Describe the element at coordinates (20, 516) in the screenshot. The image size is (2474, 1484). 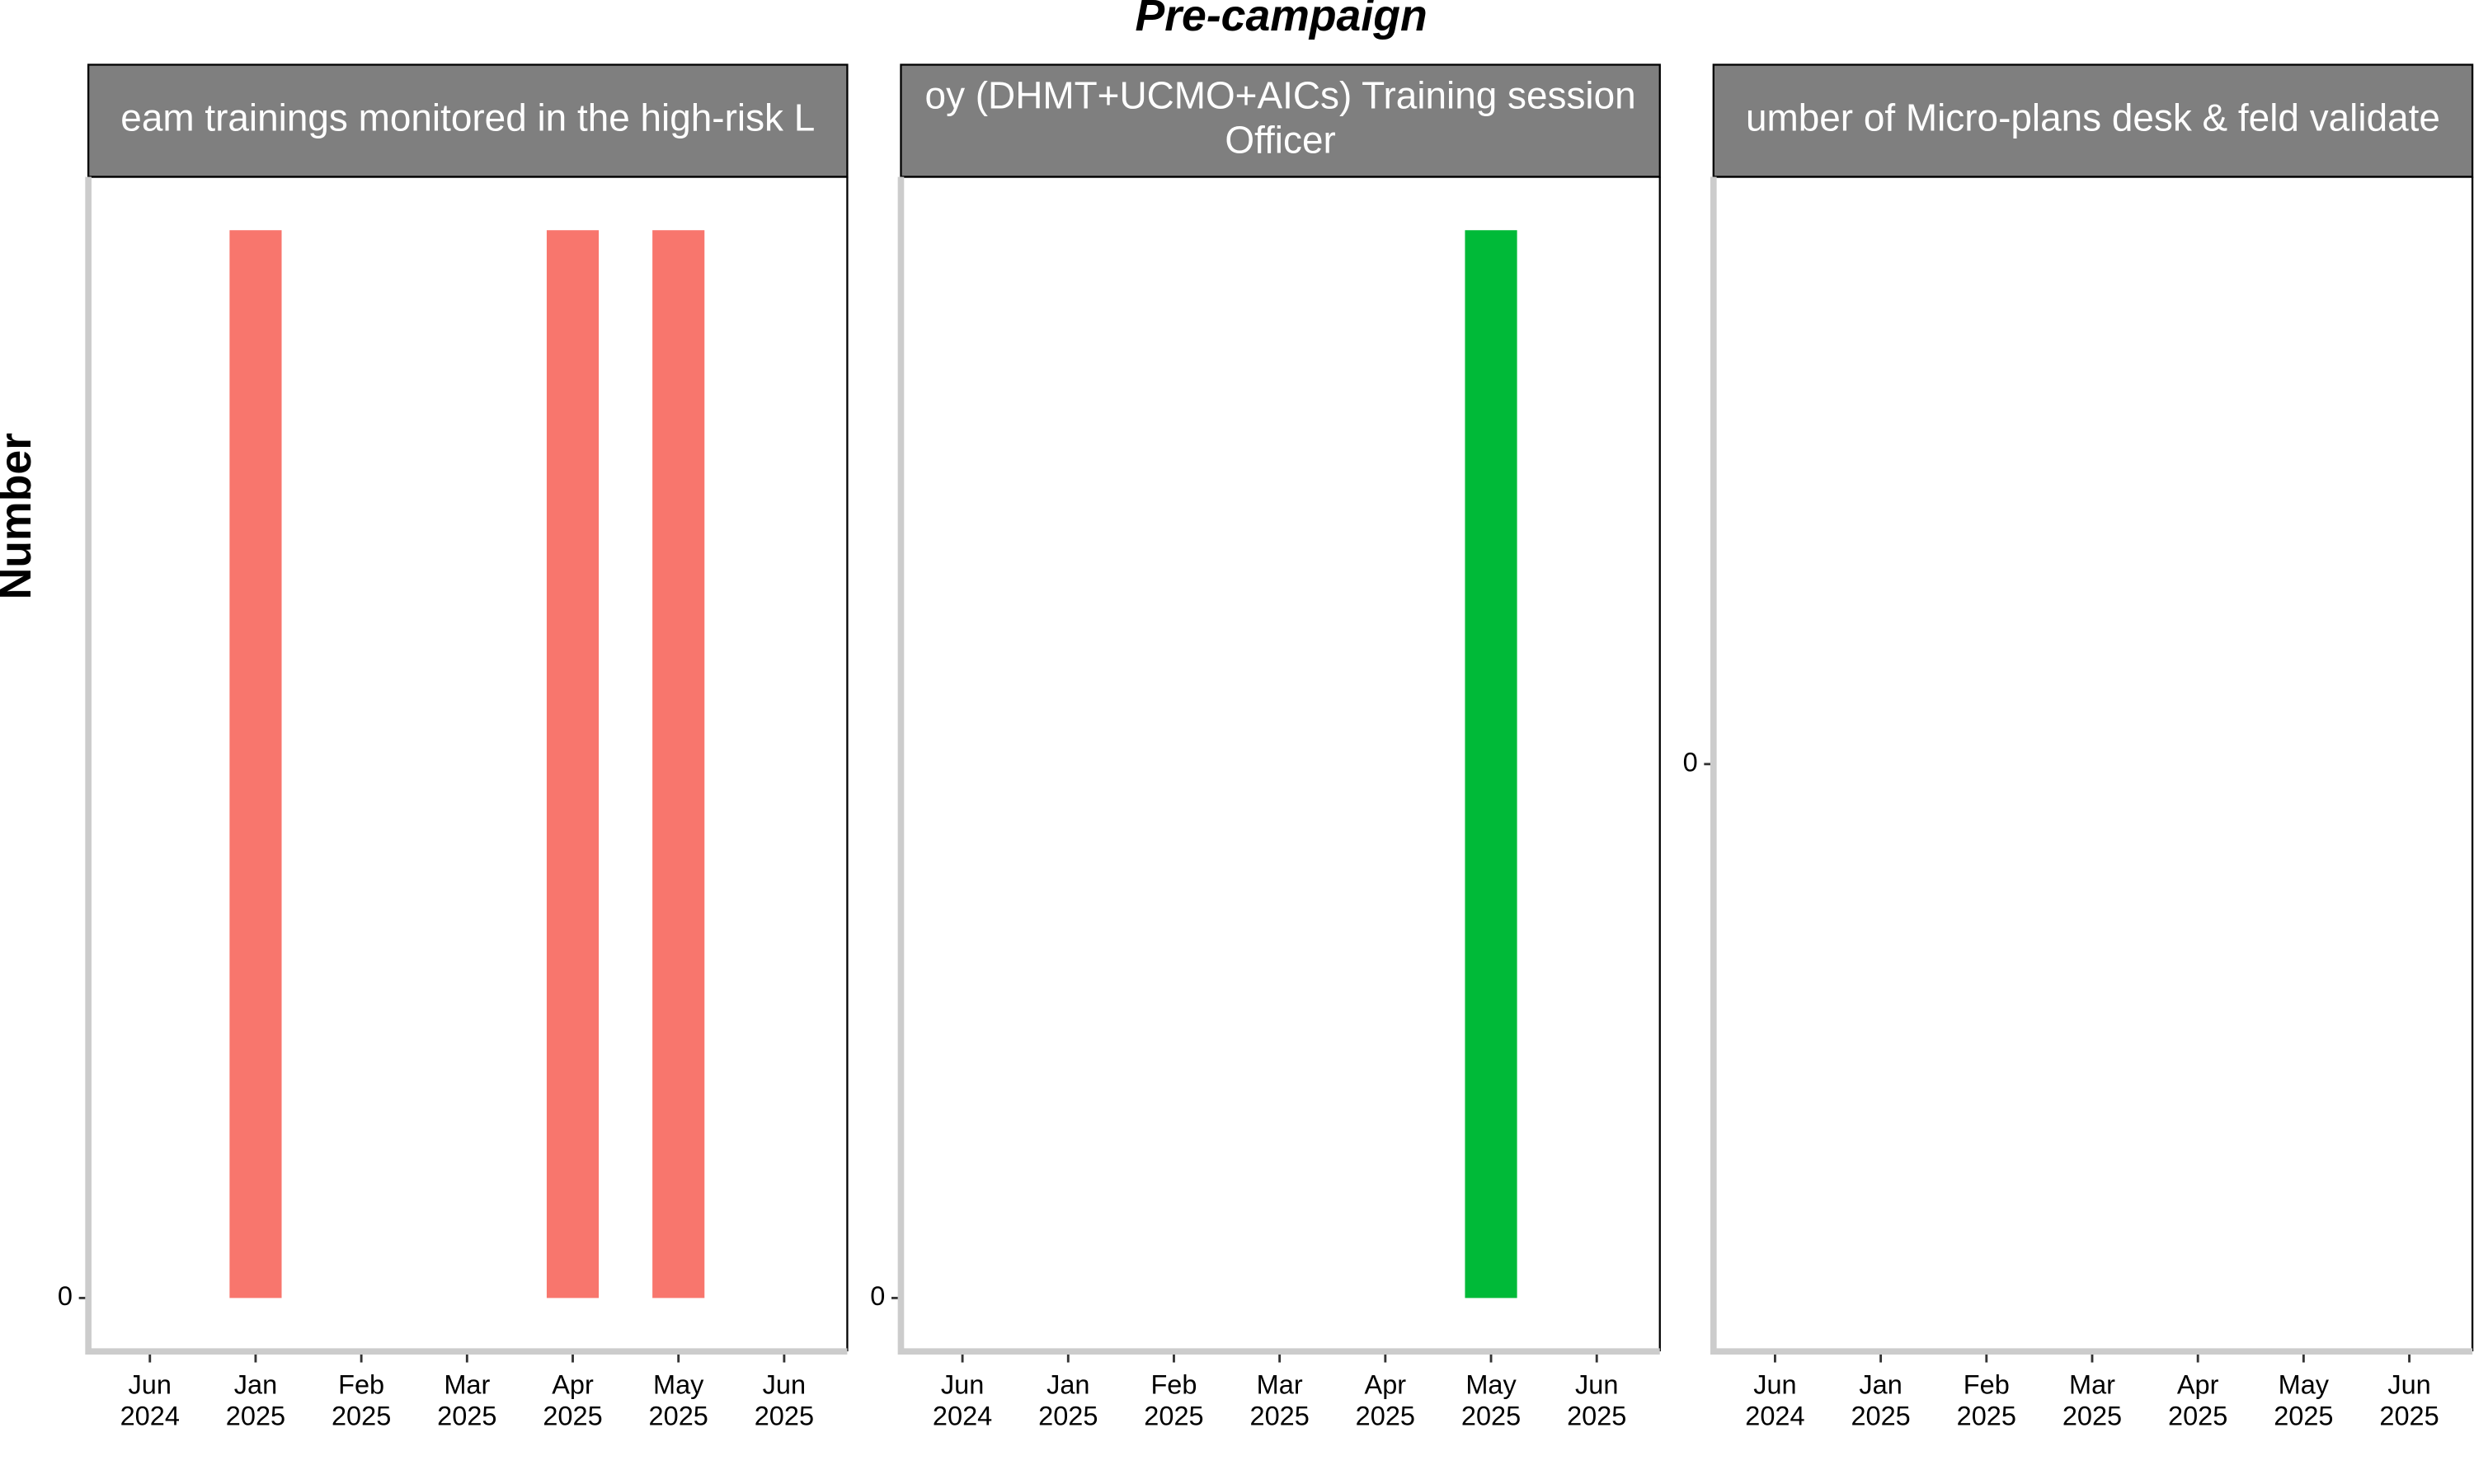
I see `y-axis-label: Number` at that location.